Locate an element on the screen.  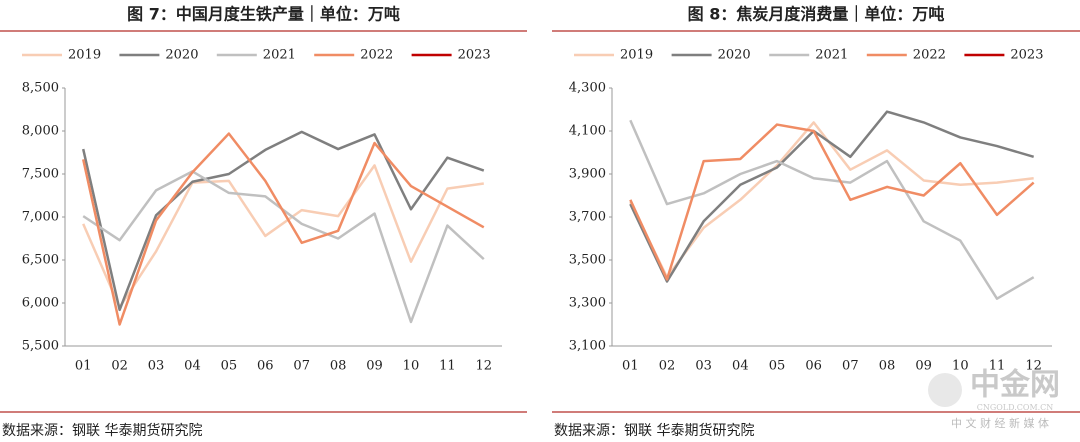
y-tick-label: 6,000 is located at coordinates (40, 303).